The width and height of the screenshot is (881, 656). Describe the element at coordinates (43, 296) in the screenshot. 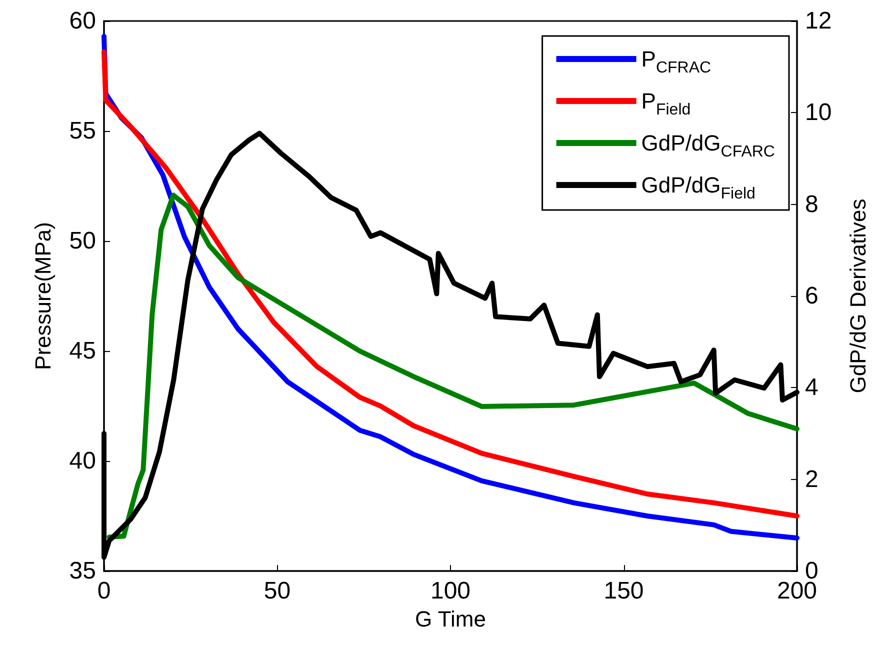

I see `y-axis-title: Pressure(MPa)` at that location.